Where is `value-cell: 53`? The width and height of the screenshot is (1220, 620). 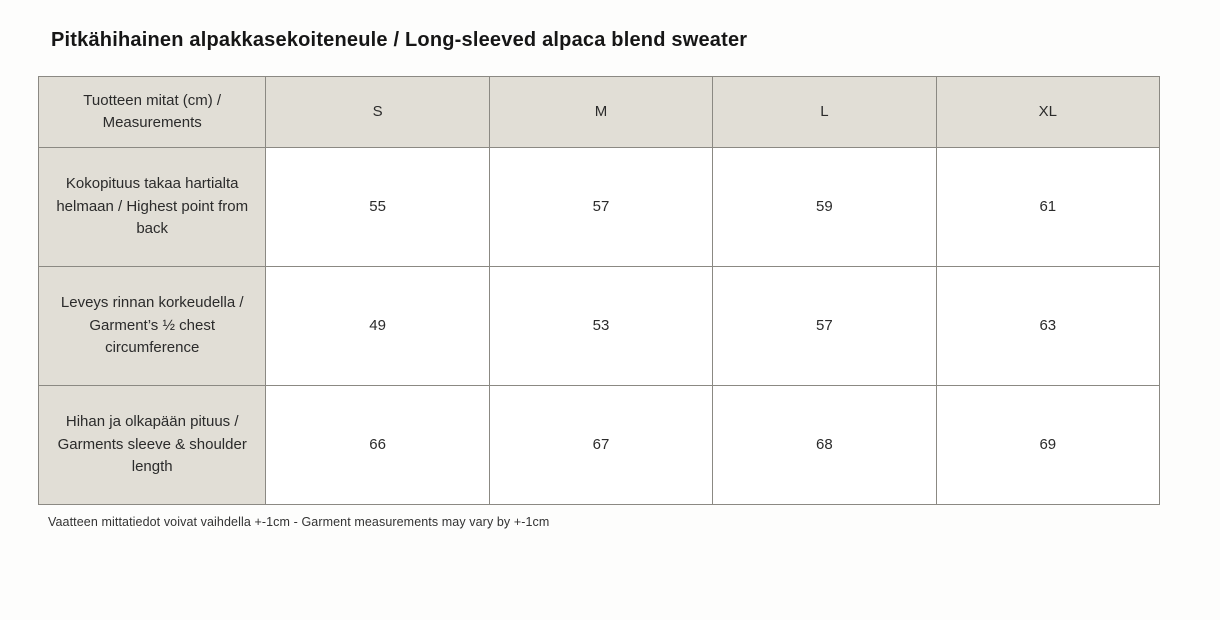 value-cell: 53 is located at coordinates (601, 326).